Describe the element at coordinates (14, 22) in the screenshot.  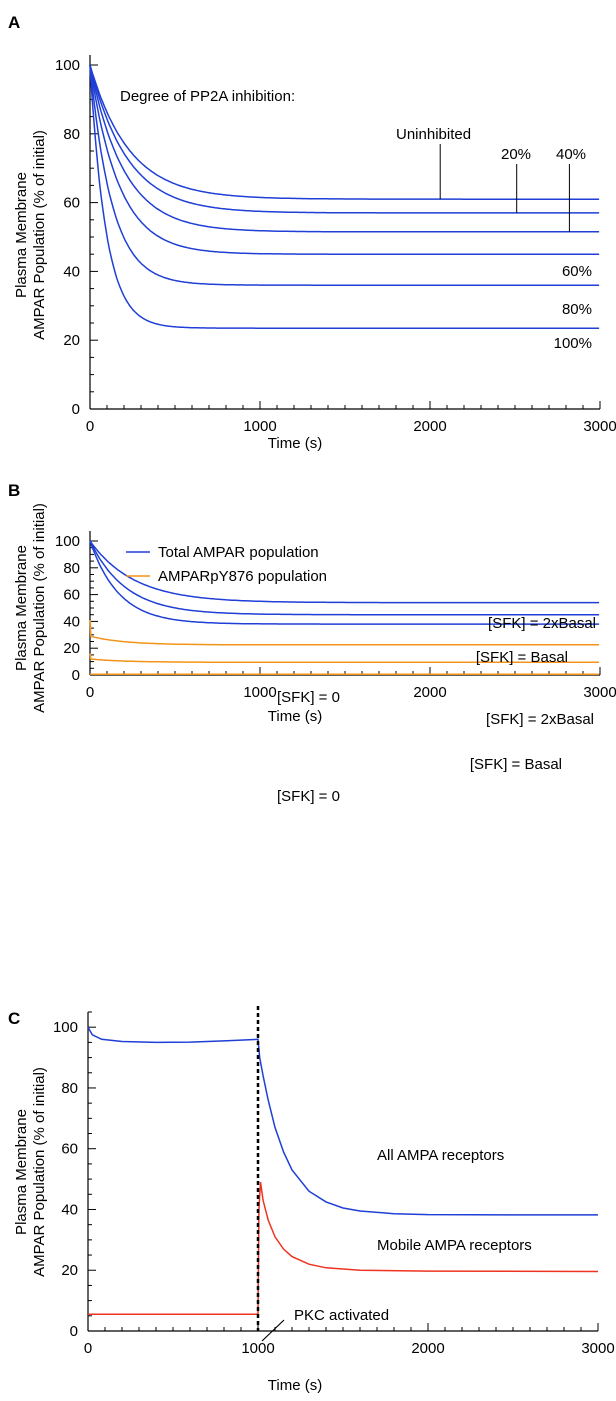
I see `panel-letter: A` at that location.